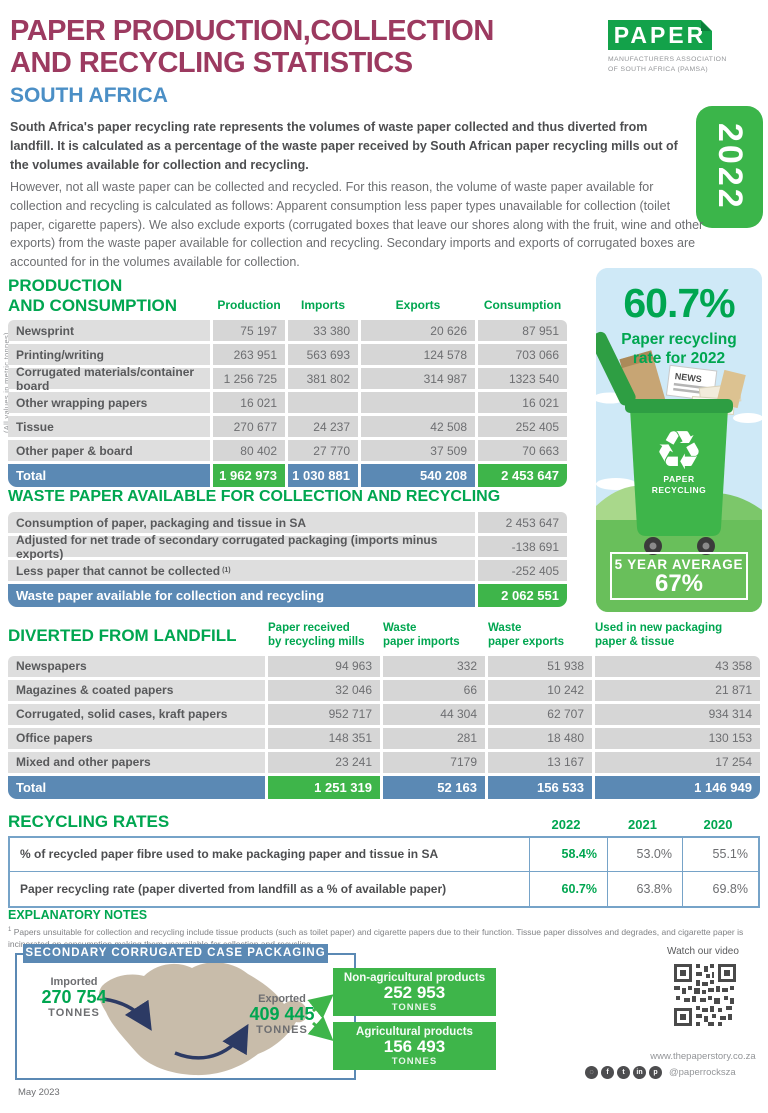 Image resolution: width=768 pixels, height=1113 pixels. I want to click on rate-value-2022: 60.7%, so click(568, 888).